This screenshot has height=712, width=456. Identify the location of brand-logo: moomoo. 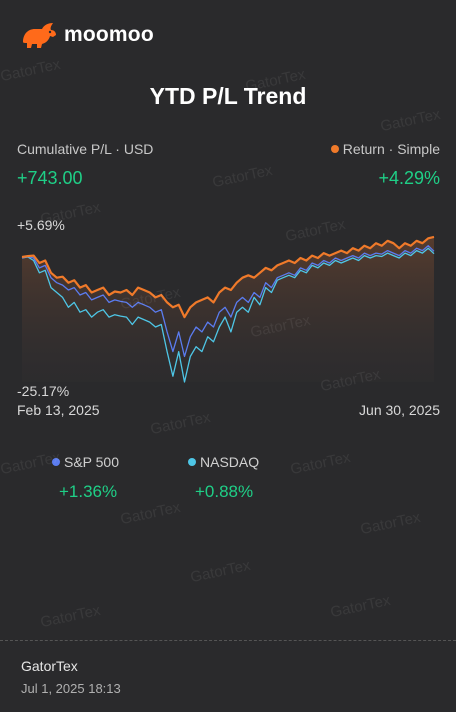
(87, 35).